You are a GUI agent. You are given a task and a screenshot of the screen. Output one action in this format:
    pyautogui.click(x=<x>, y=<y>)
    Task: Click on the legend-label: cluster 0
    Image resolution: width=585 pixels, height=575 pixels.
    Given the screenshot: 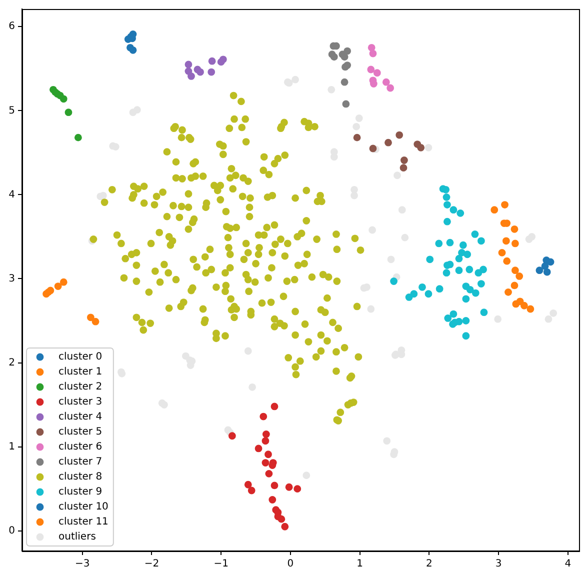 What is the action you would take?
    pyautogui.click(x=80, y=357)
    